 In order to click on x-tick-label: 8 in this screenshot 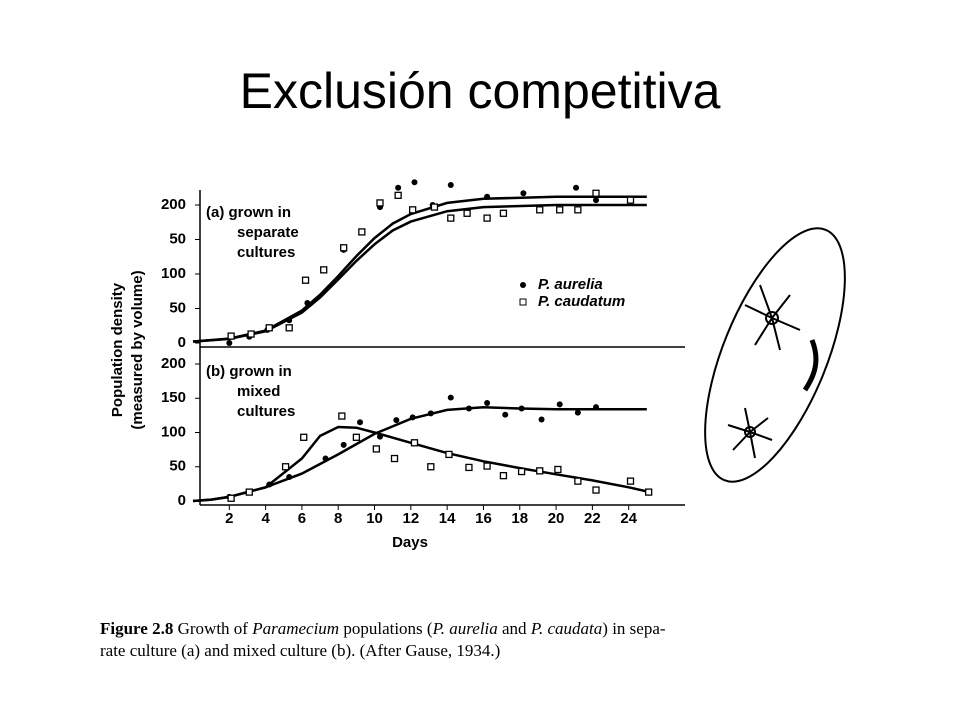, I will do `click(338, 518)`.